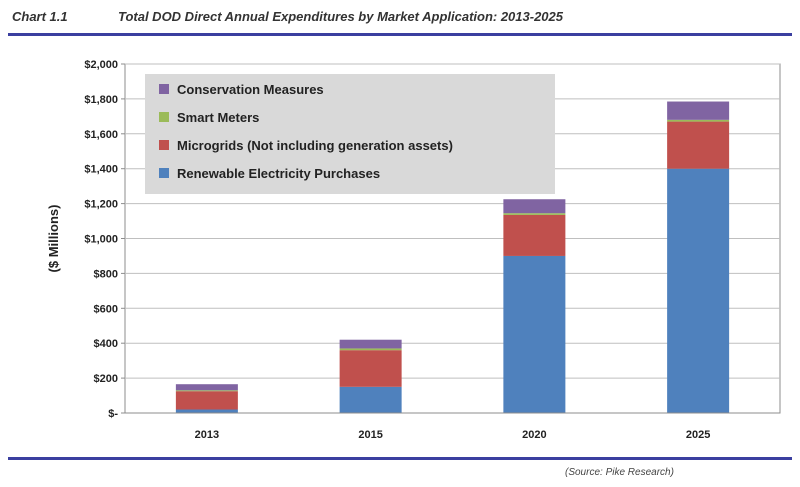  Describe the element at coordinates (350, 134) in the screenshot. I see `legend-box` at that location.